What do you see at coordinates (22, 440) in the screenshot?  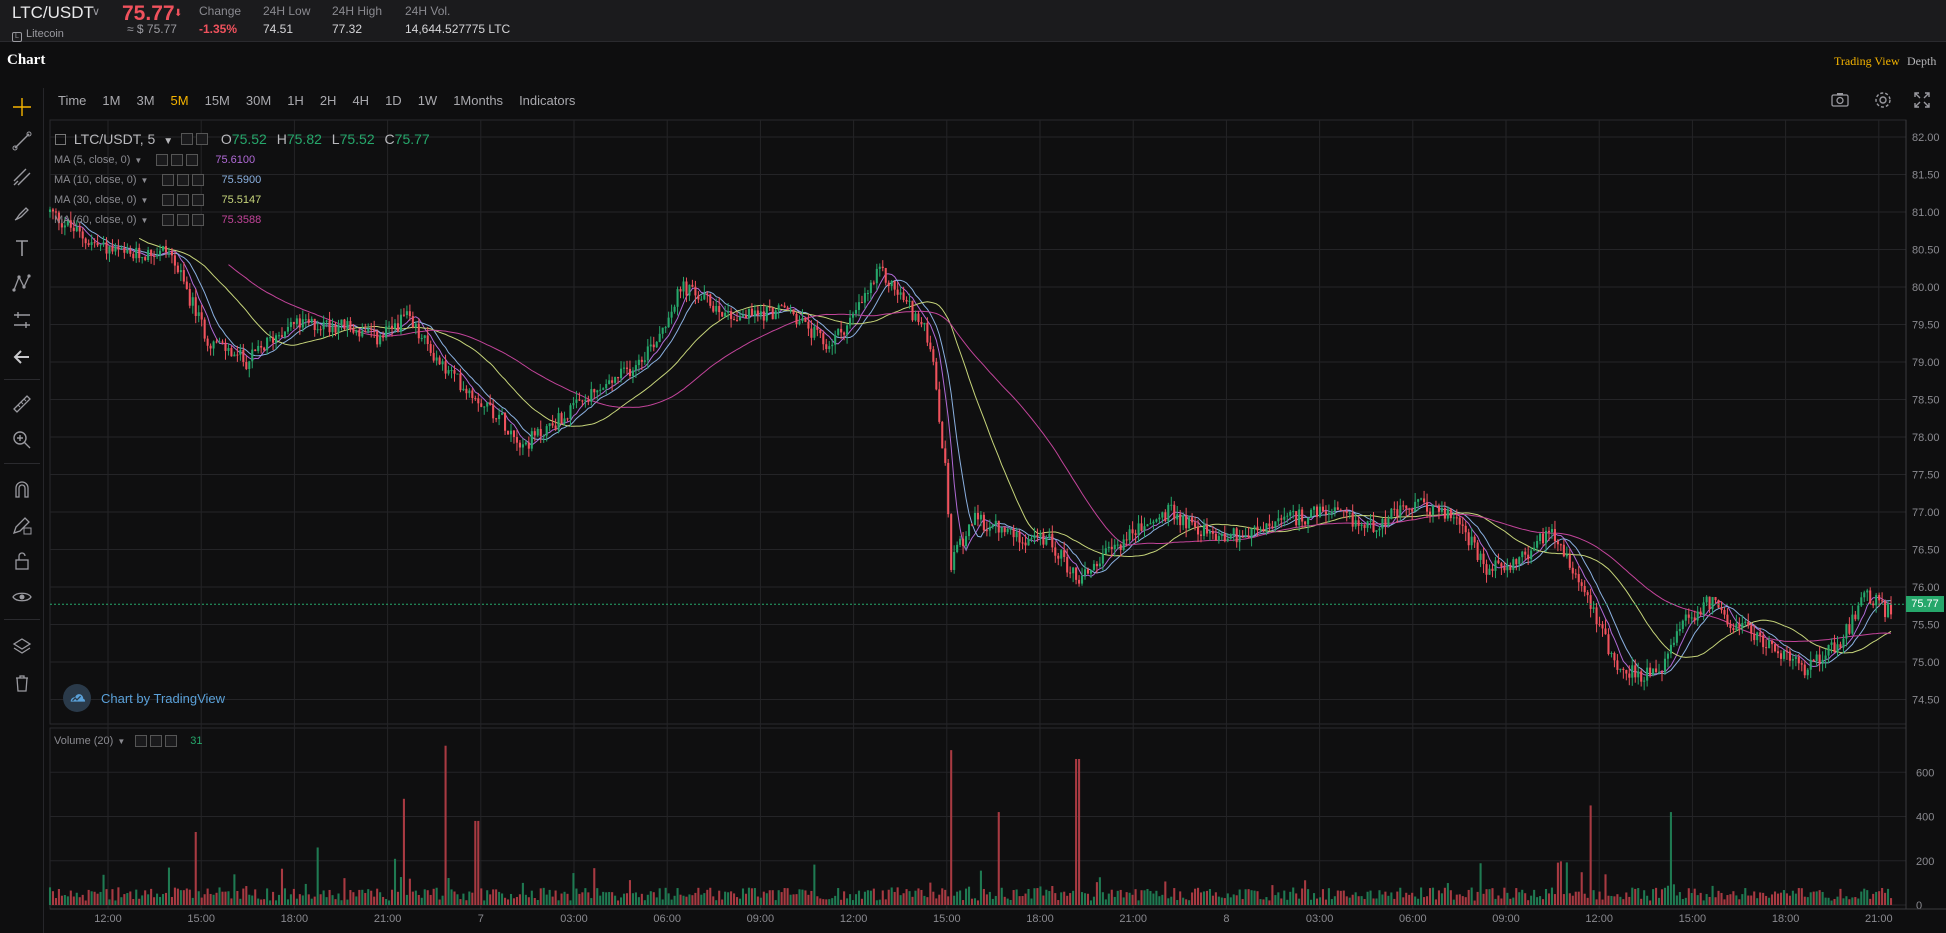 I see `zoom-in-icon` at bounding box center [22, 440].